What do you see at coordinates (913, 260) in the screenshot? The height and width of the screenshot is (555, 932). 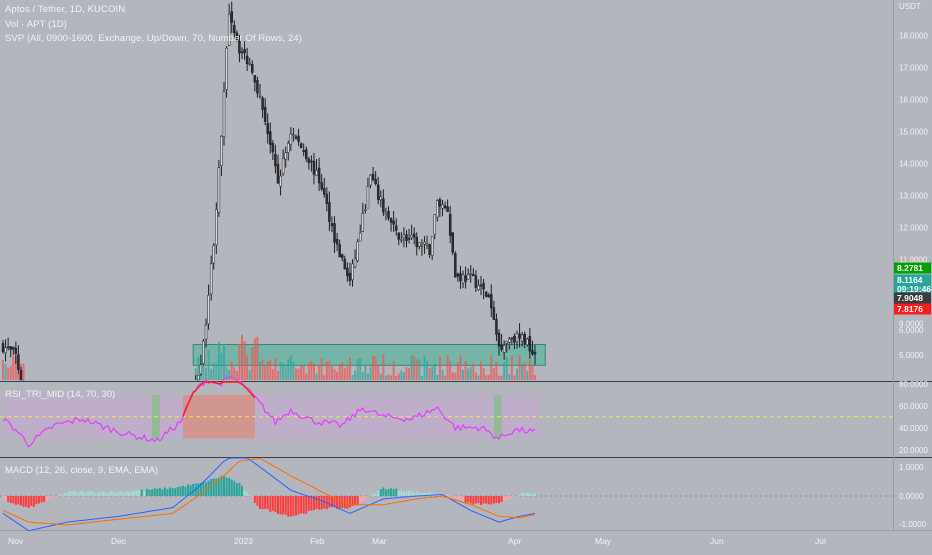 I see `price-tick-label: 11.0000` at bounding box center [913, 260].